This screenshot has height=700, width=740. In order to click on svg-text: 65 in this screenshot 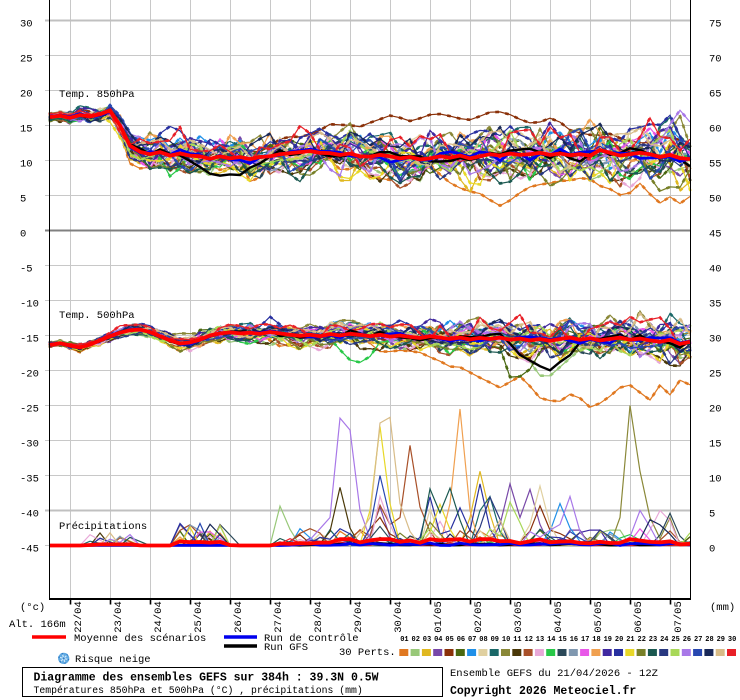, I will do `click(715, 95)`.